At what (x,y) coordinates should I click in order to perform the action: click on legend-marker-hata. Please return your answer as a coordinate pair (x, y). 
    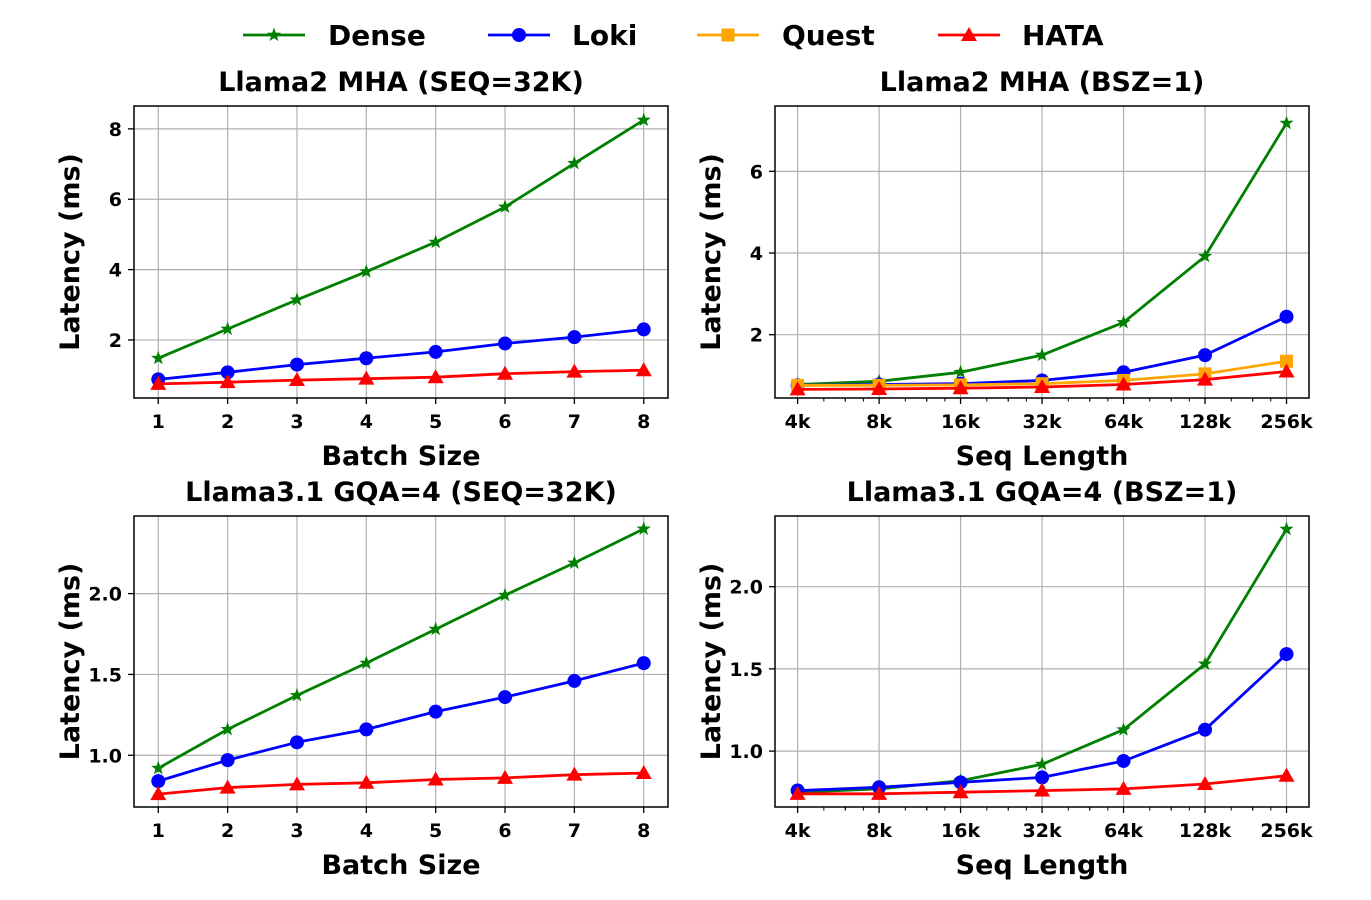
    Looking at the image, I should click on (969, 34).